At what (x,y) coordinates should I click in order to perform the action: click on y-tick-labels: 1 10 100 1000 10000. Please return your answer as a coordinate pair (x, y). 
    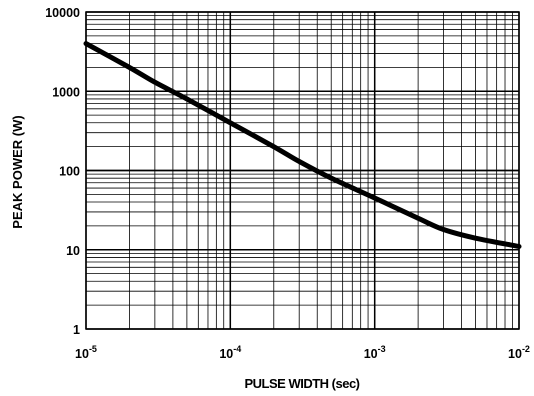
    Looking at the image, I should click on (62, 171).